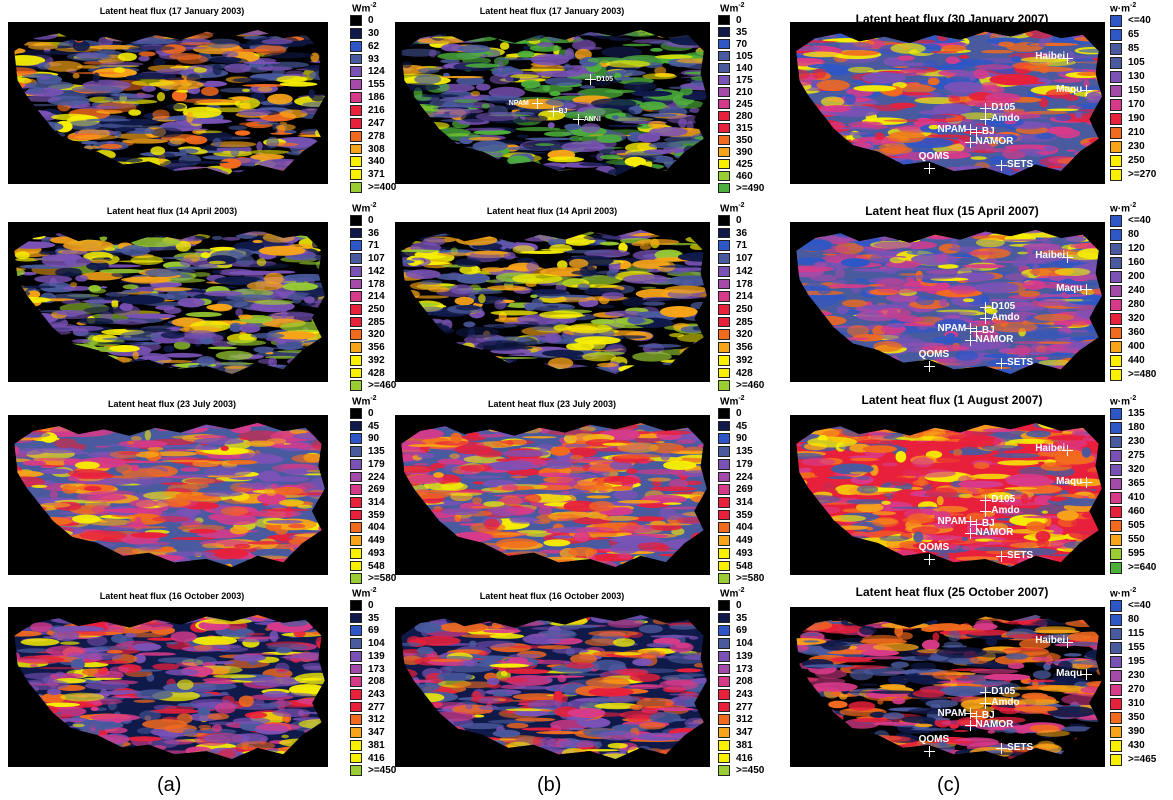 This screenshot has width=1173, height=800. Describe the element at coordinates (374, 59) in the screenshot. I see `legend-value: 93` at that location.